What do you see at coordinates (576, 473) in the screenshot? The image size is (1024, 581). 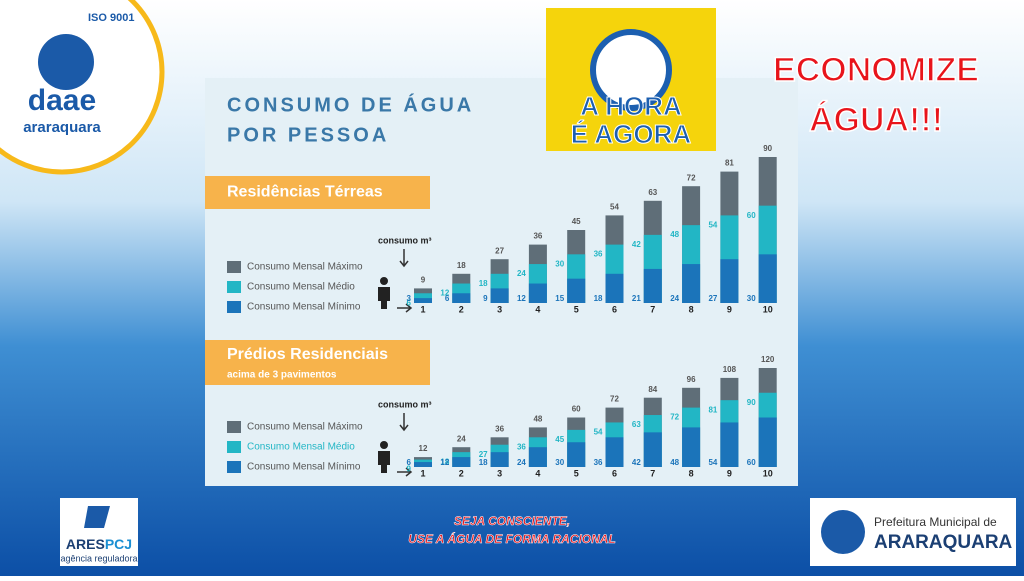 I see `x-tick-label: 5` at bounding box center [576, 473].